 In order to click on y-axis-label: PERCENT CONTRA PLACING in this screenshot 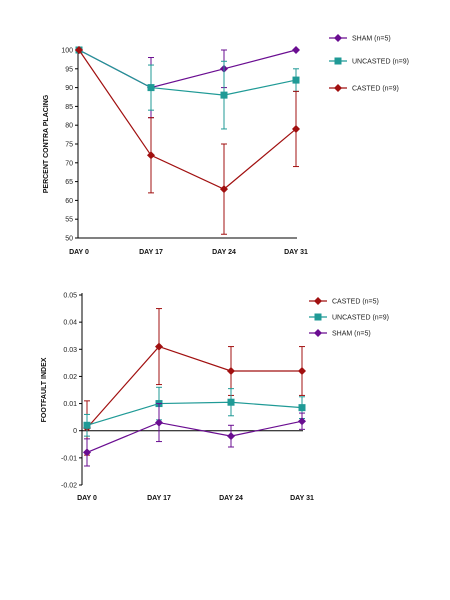, I will do `click(46, 143)`.